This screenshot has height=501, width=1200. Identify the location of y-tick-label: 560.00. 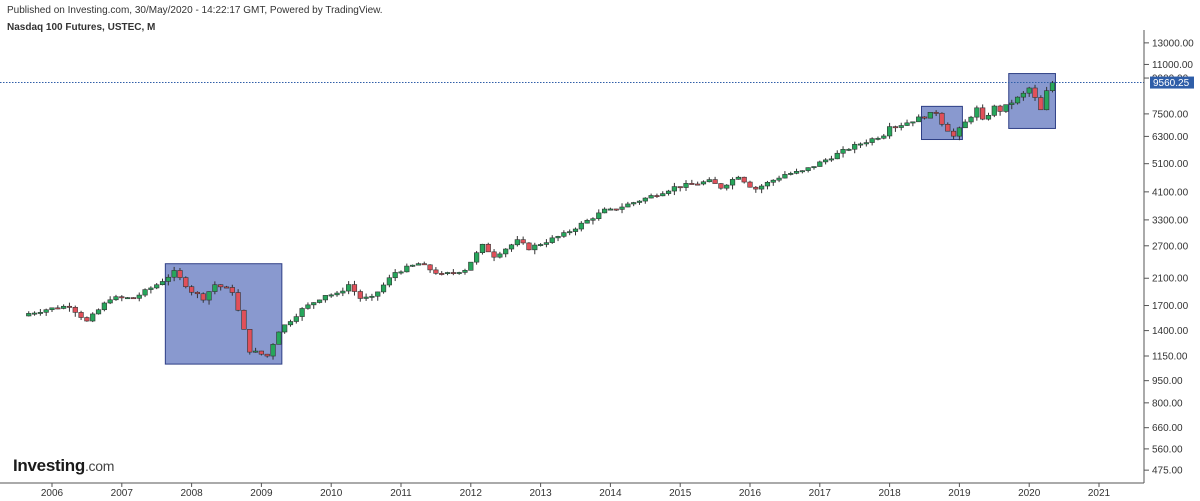
(1167, 449).